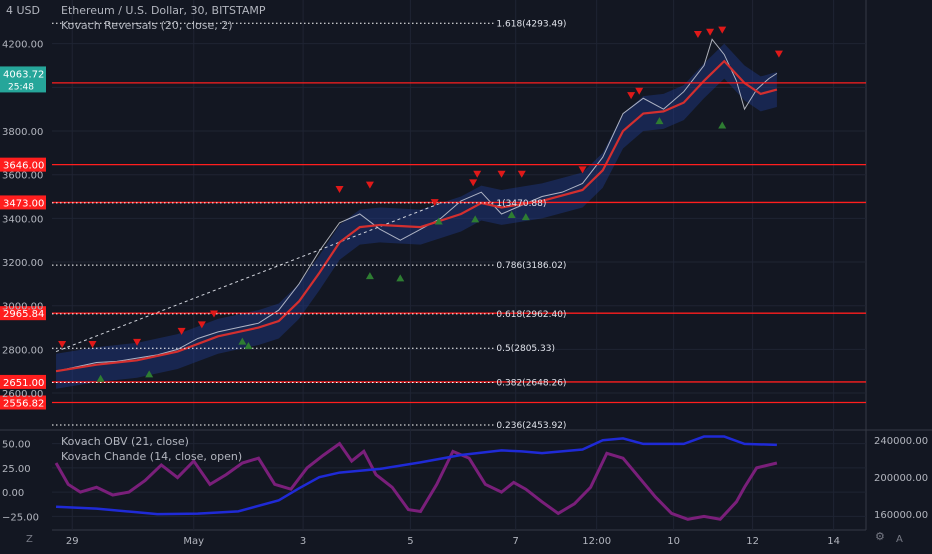 Image resolution: width=932 pixels, height=554 pixels. I want to click on x-tick-label: 29, so click(72, 541).